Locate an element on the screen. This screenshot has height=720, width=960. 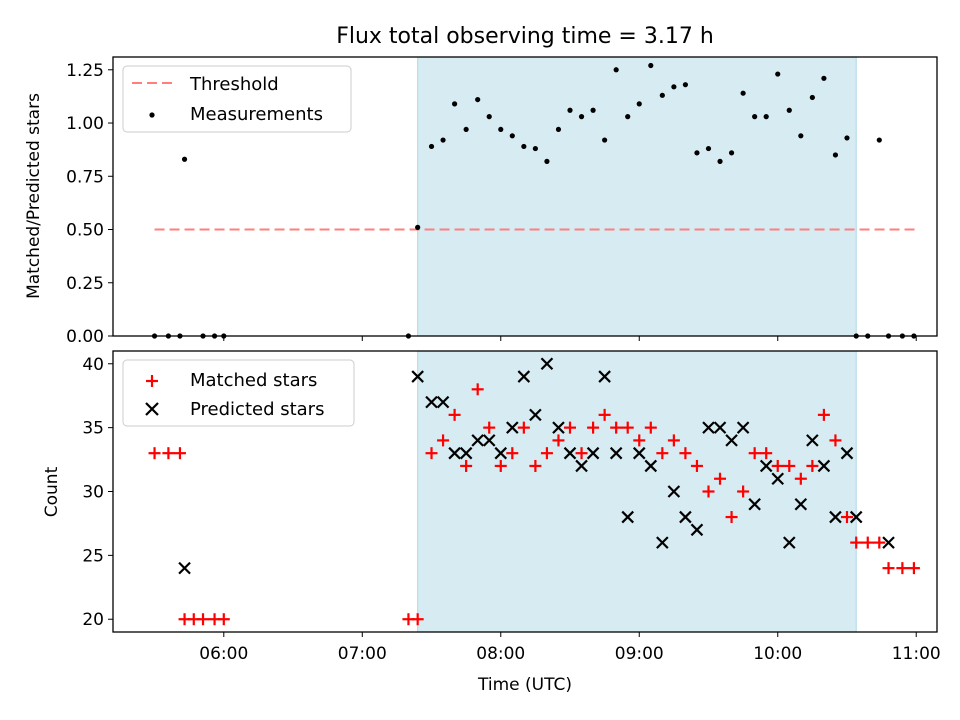
bottom-x-axis: 06:00 07:00 08:00 09:00 10:00 11:00 is located at coordinates (570, 648).